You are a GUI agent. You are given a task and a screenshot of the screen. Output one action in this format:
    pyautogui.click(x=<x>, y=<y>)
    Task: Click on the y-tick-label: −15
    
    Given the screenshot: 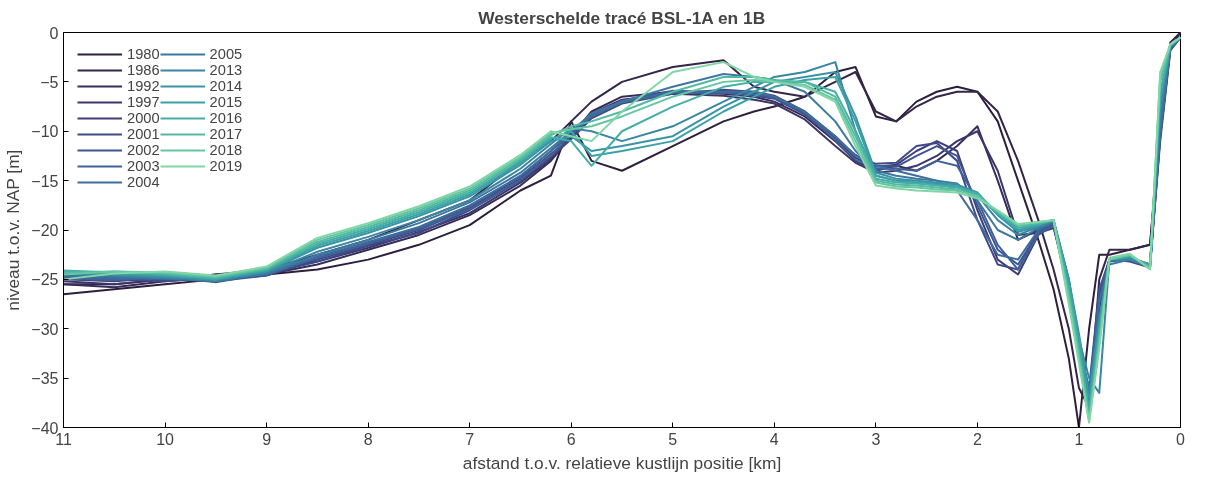 What is the action you would take?
    pyautogui.click(x=45, y=181)
    